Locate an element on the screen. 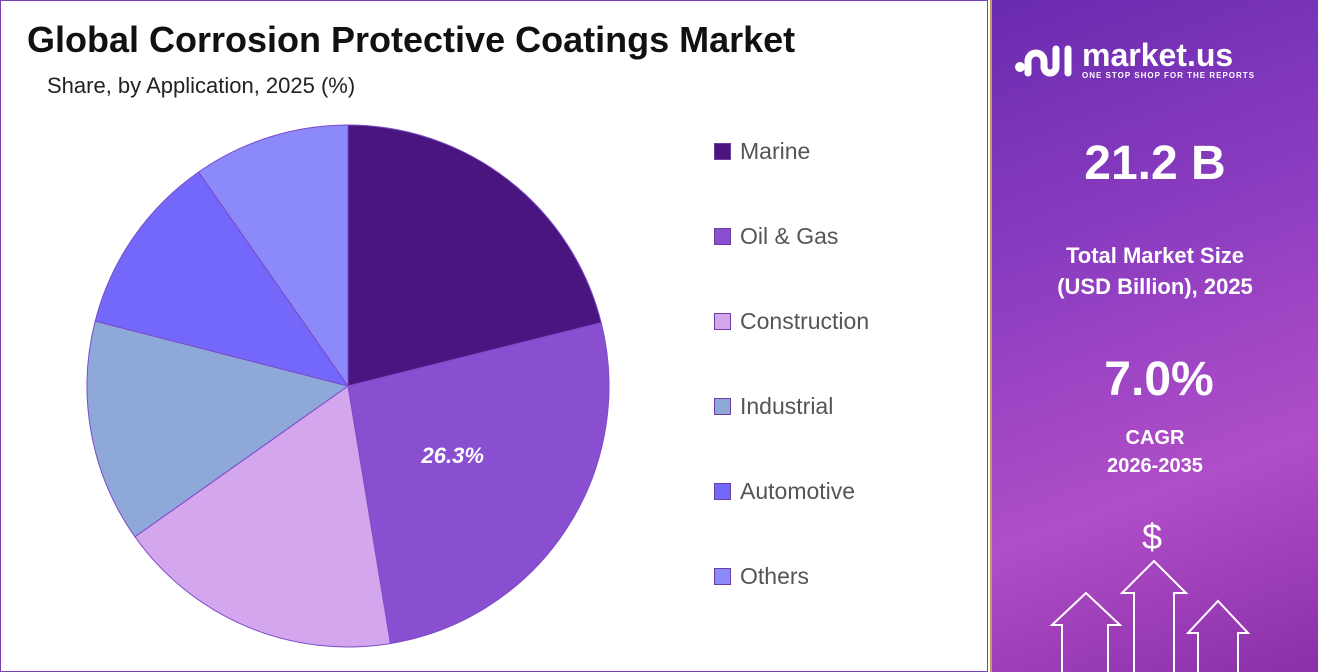 The height and width of the screenshot is (672, 1318). market-size-label-line1: Total Market Size is located at coordinates (1155, 255).